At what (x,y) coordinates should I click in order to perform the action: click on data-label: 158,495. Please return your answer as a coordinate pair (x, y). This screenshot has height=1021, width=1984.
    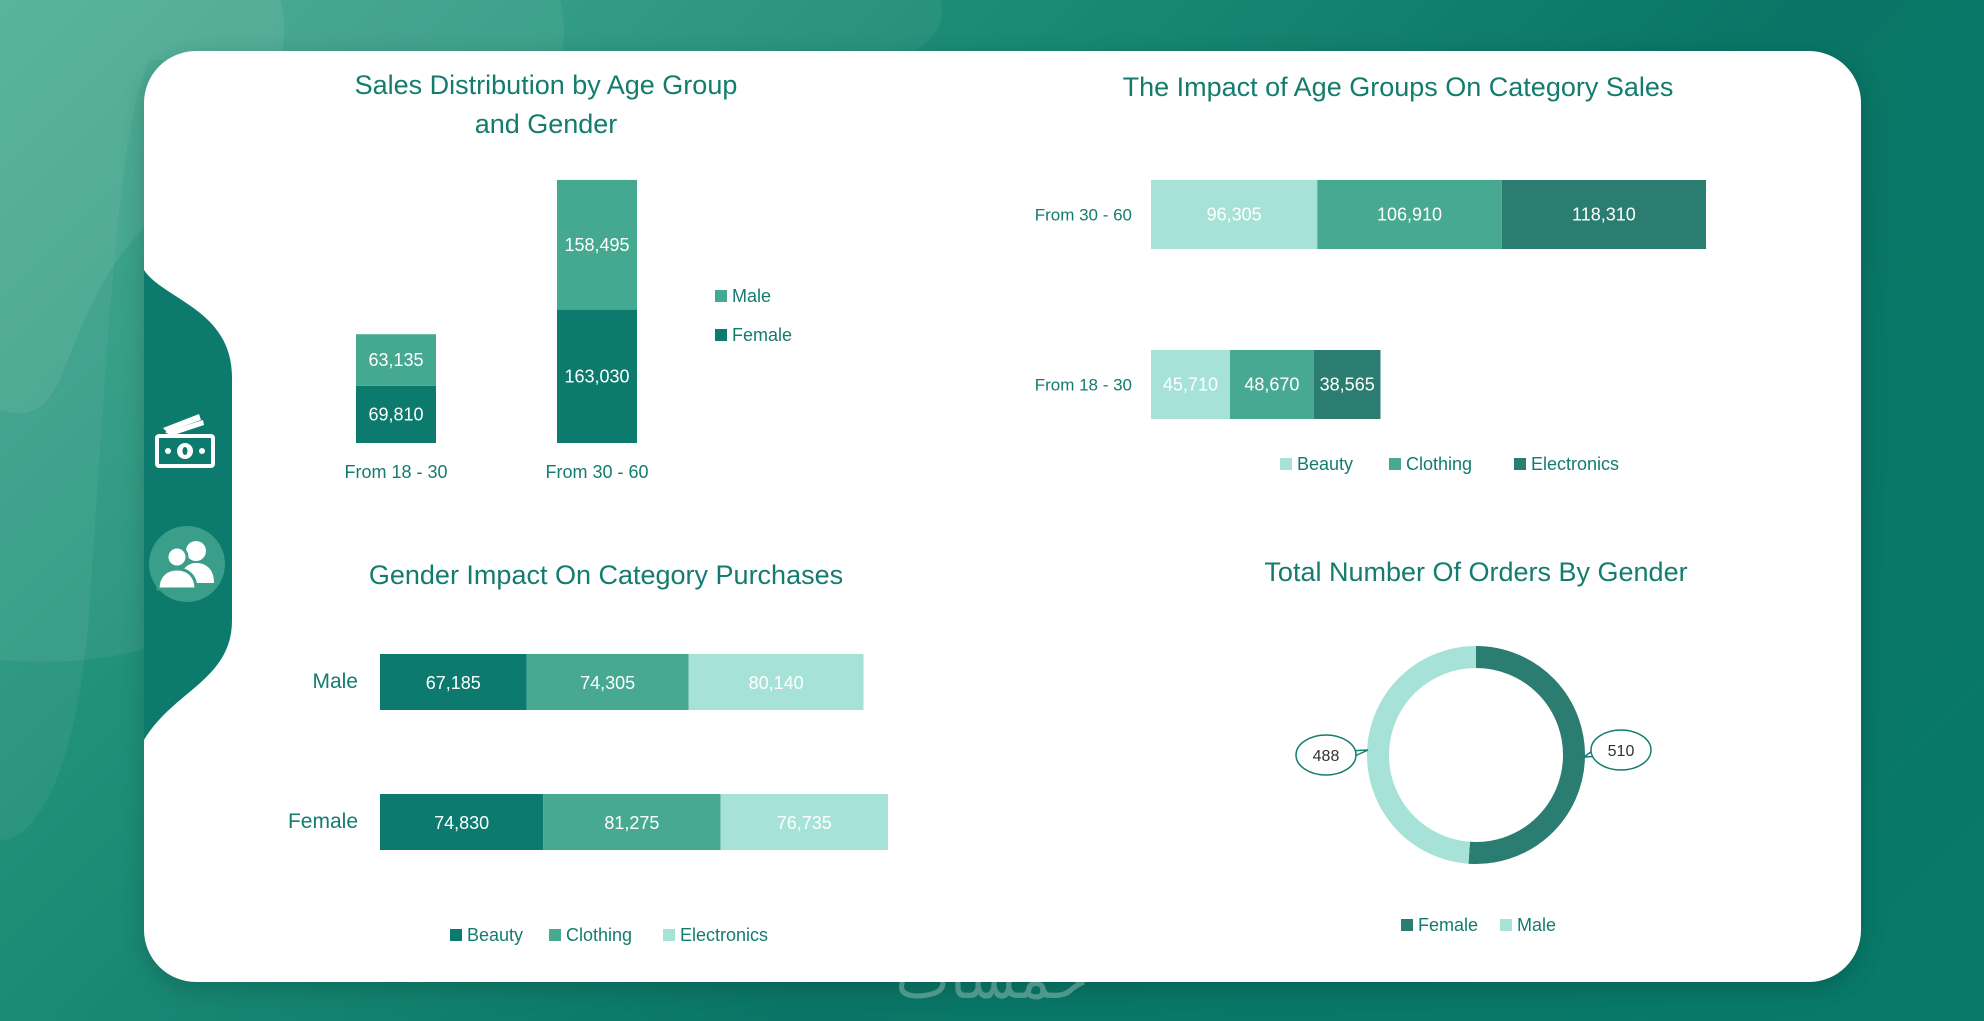
    Looking at the image, I should click on (596, 245).